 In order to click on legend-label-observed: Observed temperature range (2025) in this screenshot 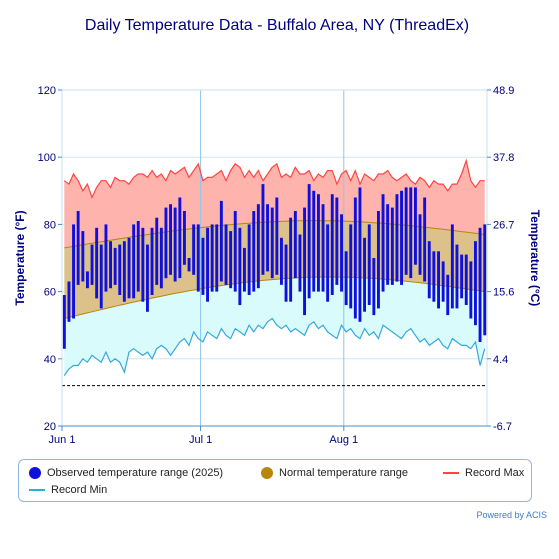, I will do `click(135, 473)`.